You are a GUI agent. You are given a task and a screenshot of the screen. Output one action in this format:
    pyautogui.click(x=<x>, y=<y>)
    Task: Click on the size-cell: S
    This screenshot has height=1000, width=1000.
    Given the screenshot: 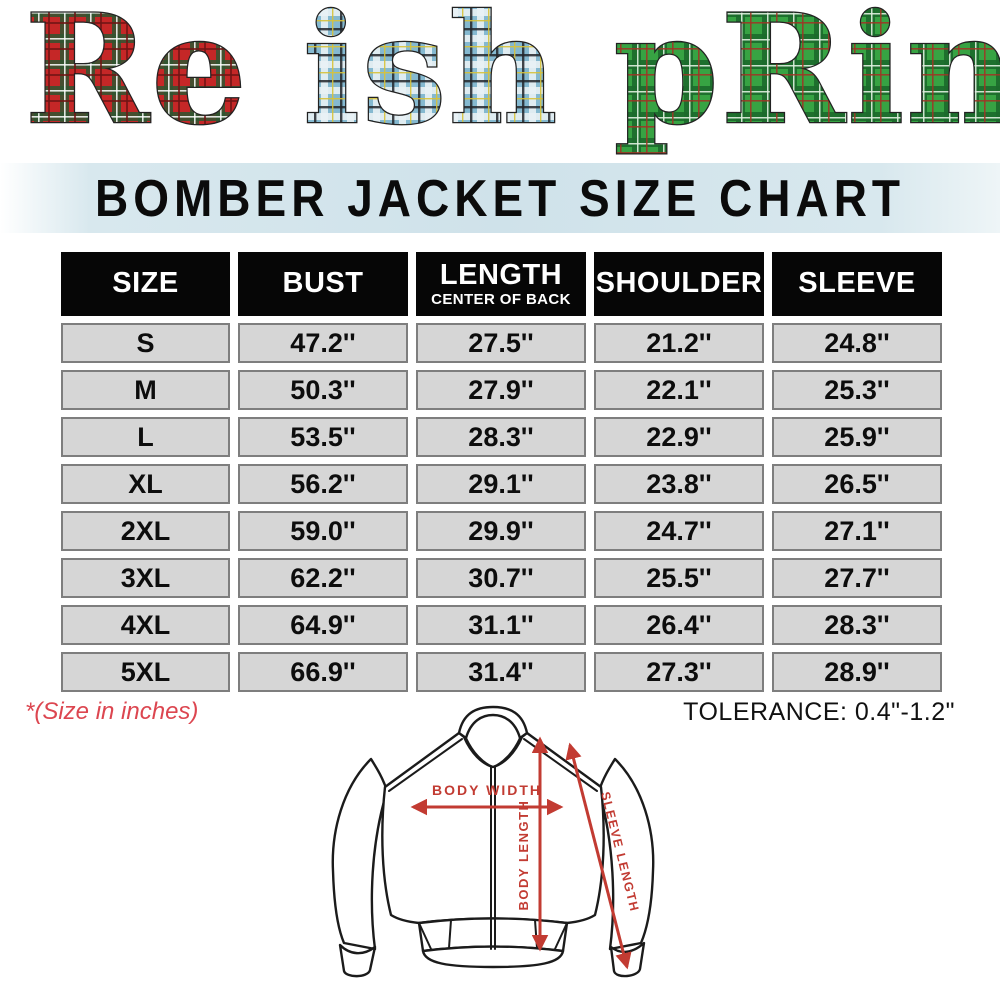 What is the action you would take?
    pyautogui.click(x=145, y=343)
    